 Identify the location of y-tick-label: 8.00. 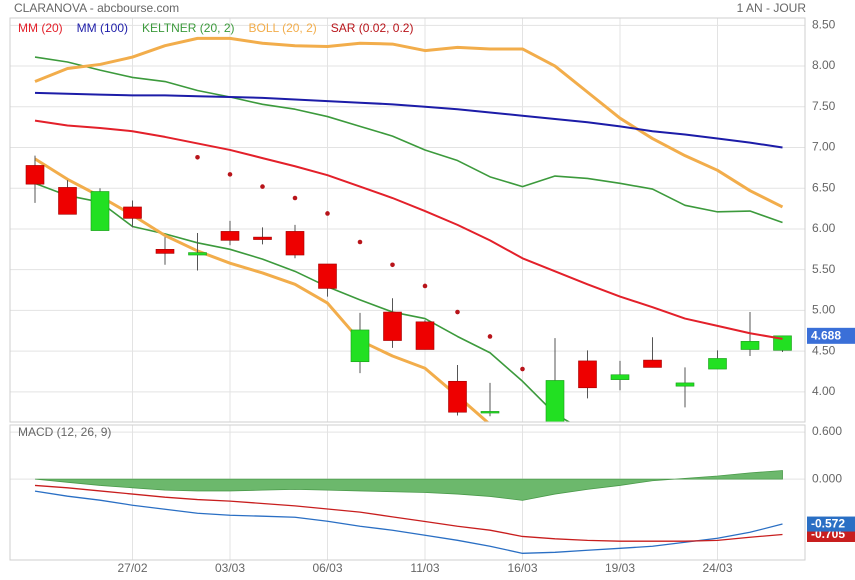
(824, 65).